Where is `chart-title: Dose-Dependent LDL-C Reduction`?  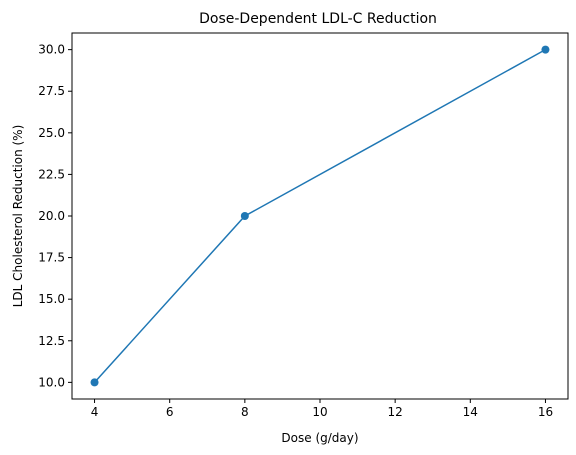
chart-title: Dose-Dependent LDL-C Reduction is located at coordinates (318, 19).